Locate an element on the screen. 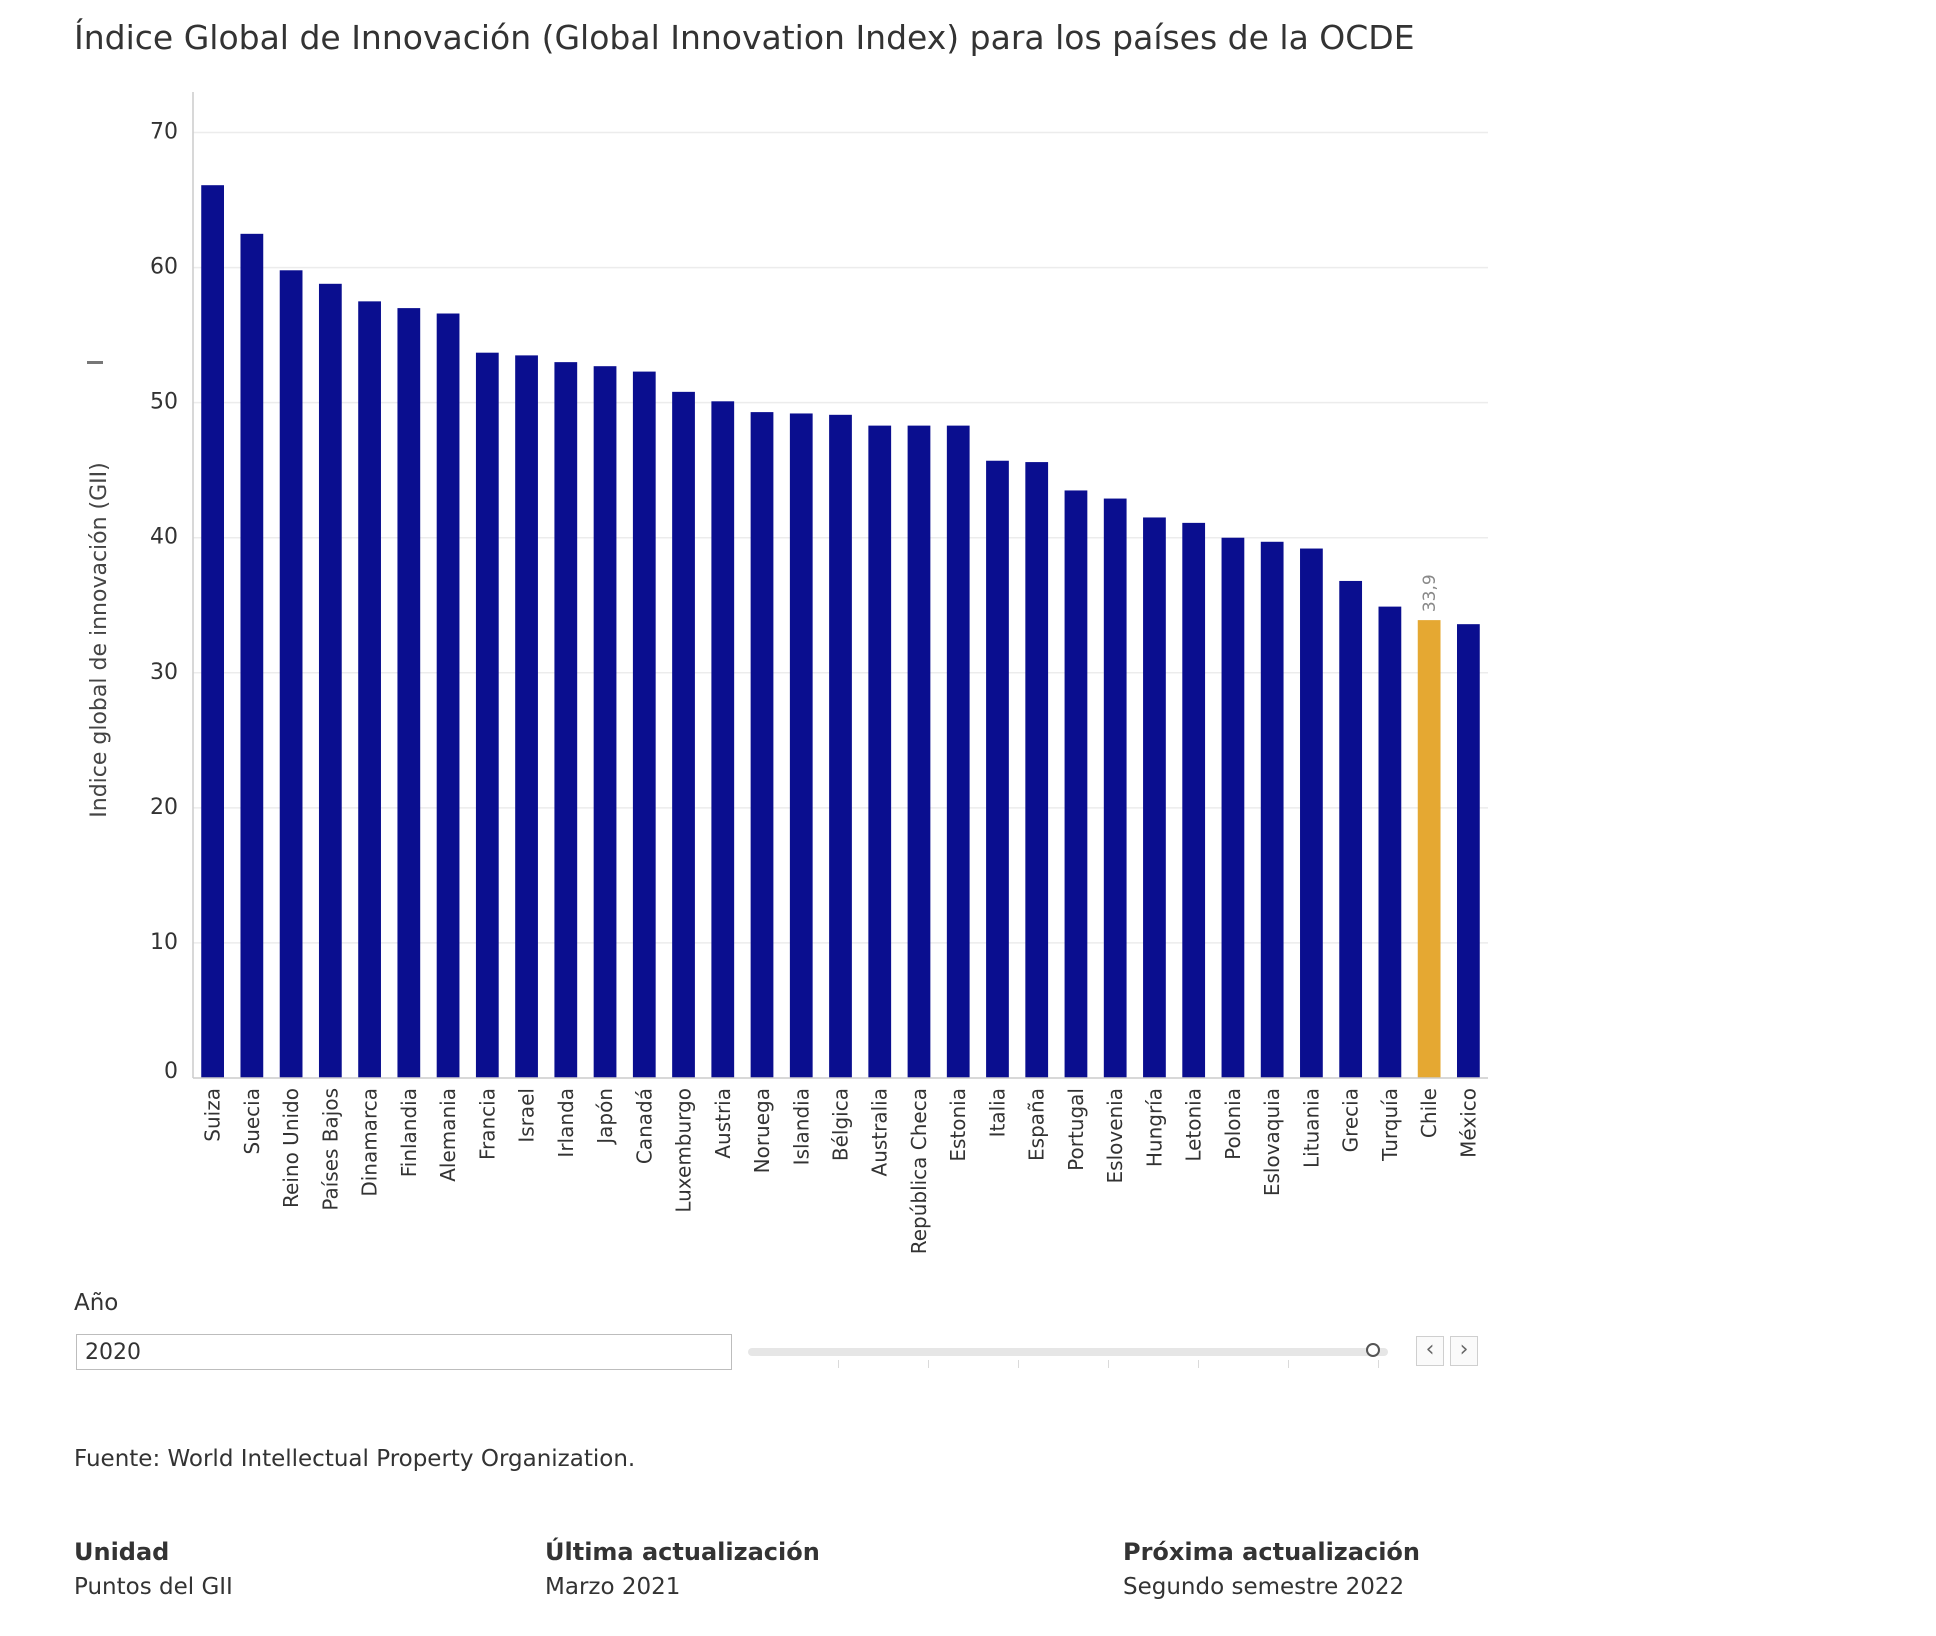 The height and width of the screenshot is (1636, 1936). category-label: Luxemburgo is located at coordinates (684, 1150).